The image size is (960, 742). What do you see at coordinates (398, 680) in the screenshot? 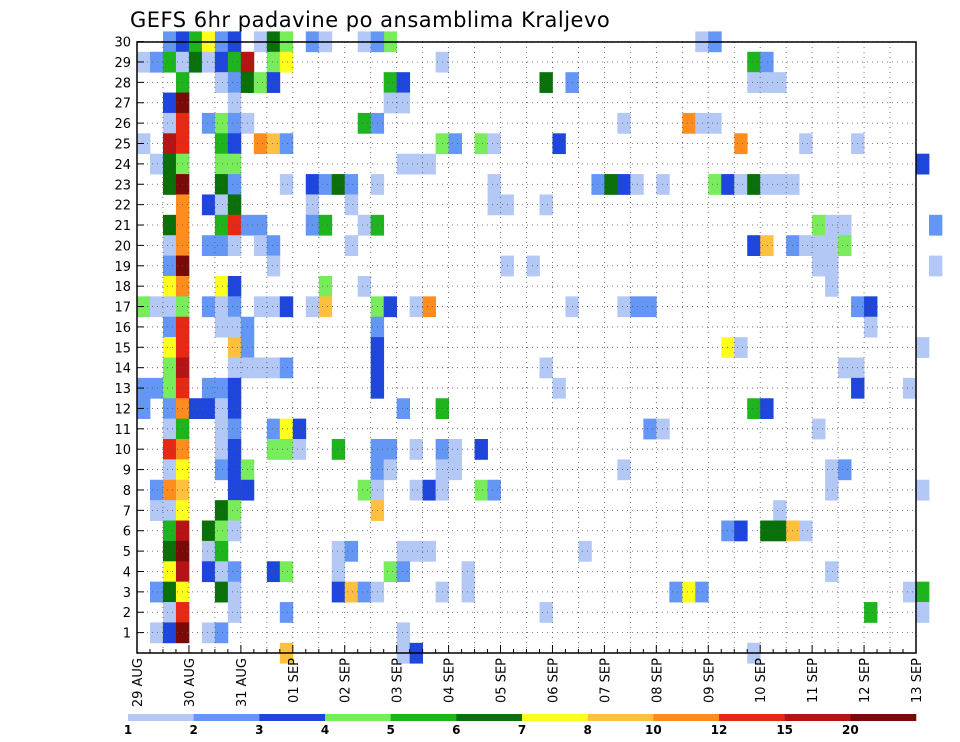
I see `x-tick-label: 03 SEP` at bounding box center [398, 680].